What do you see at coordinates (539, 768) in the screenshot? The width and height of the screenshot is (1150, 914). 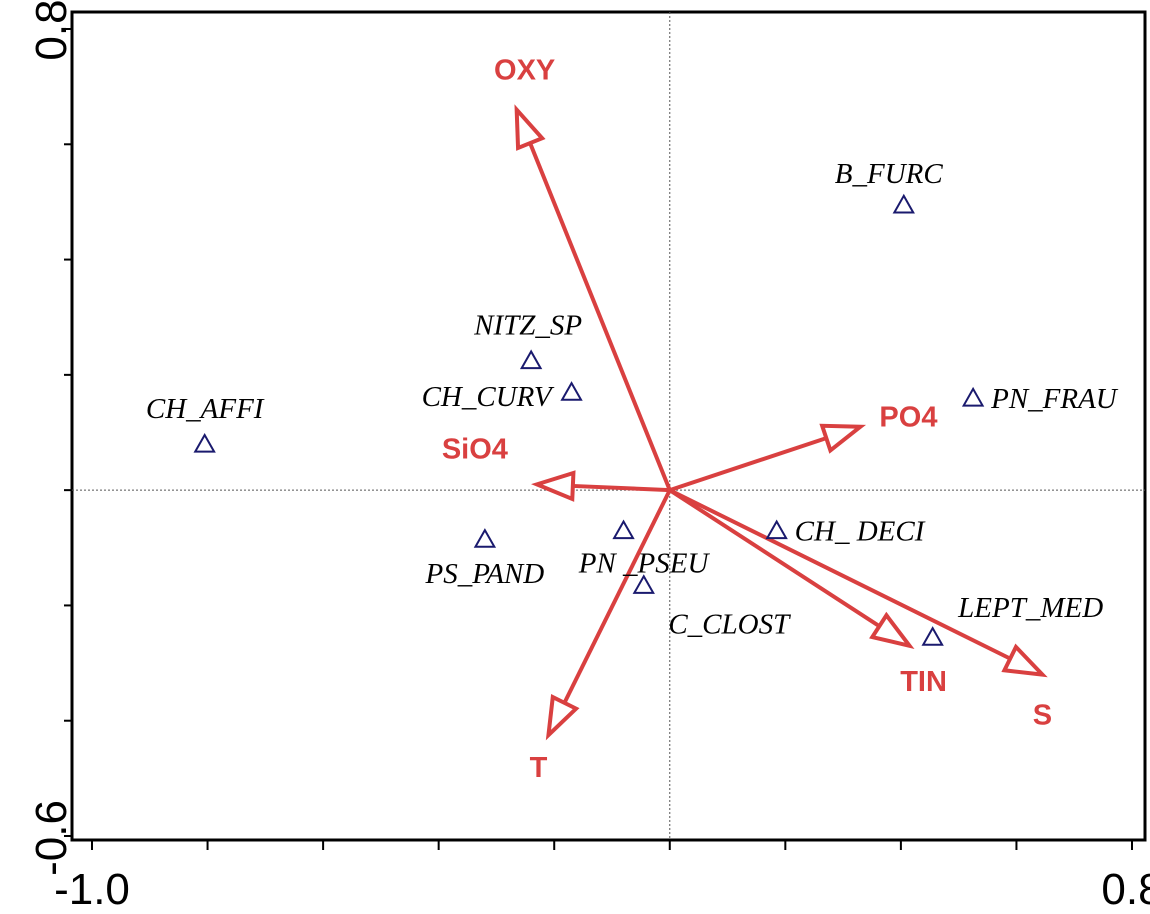 I see `vector-label: T` at bounding box center [539, 768].